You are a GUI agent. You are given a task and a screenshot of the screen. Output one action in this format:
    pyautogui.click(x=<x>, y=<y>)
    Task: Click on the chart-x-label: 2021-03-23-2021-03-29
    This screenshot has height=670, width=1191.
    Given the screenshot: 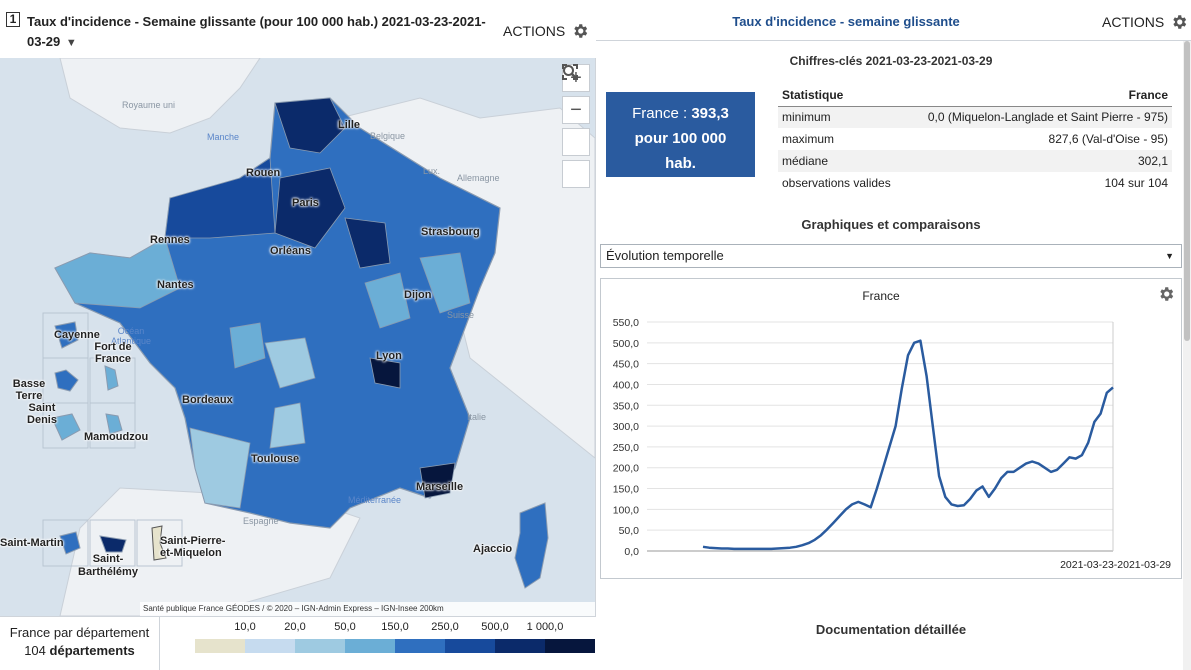 What is the action you would take?
    pyautogui.click(x=1115, y=565)
    